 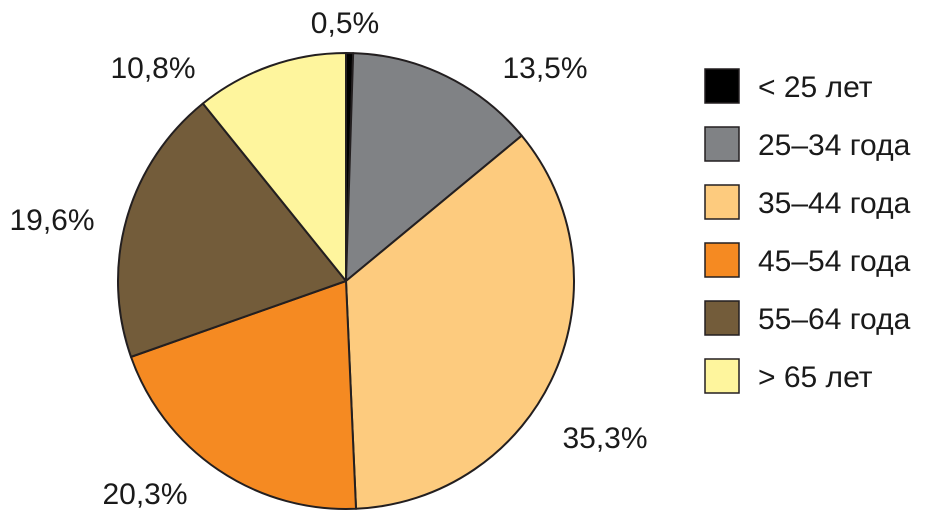 I want to click on legend-label: > 65 лет, so click(x=815, y=377).